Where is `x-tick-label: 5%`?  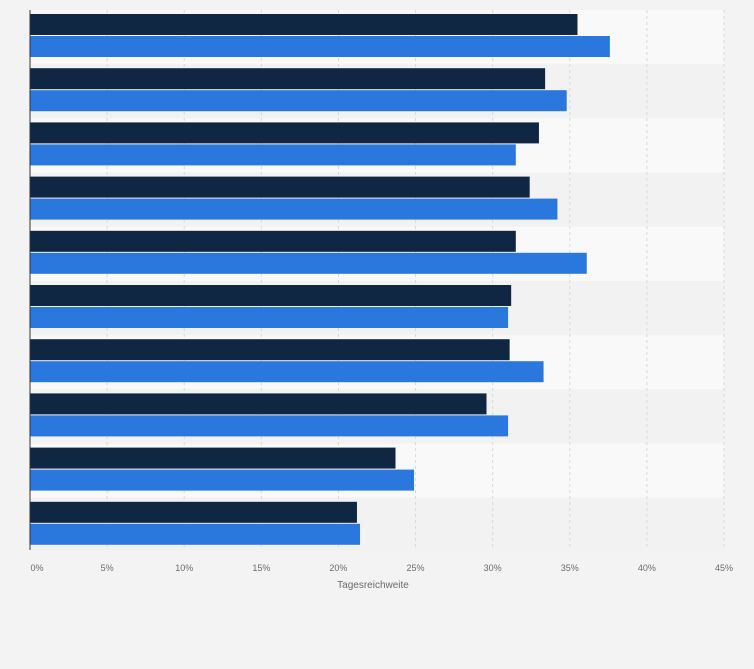 x-tick-label: 5% is located at coordinates (107, 568).